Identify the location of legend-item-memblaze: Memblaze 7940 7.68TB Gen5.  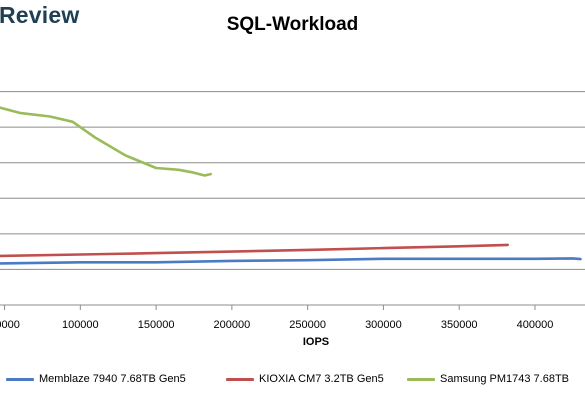
(96, 379).